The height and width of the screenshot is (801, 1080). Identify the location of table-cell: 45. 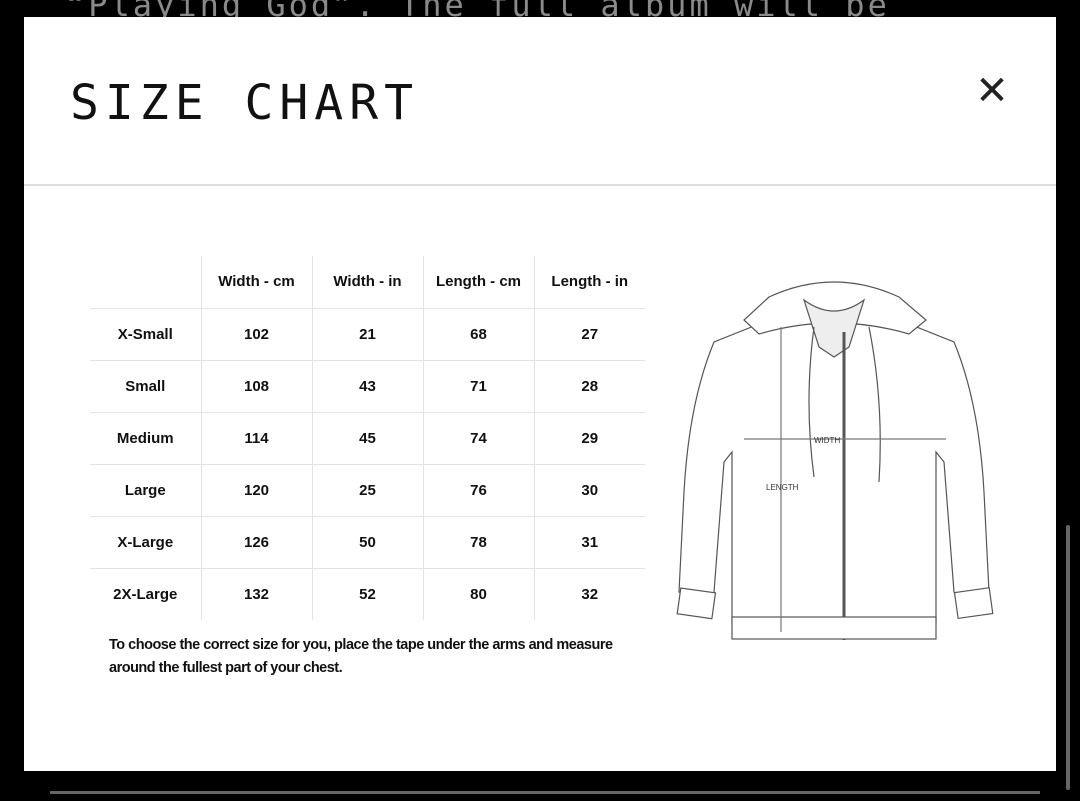
(367, 438).